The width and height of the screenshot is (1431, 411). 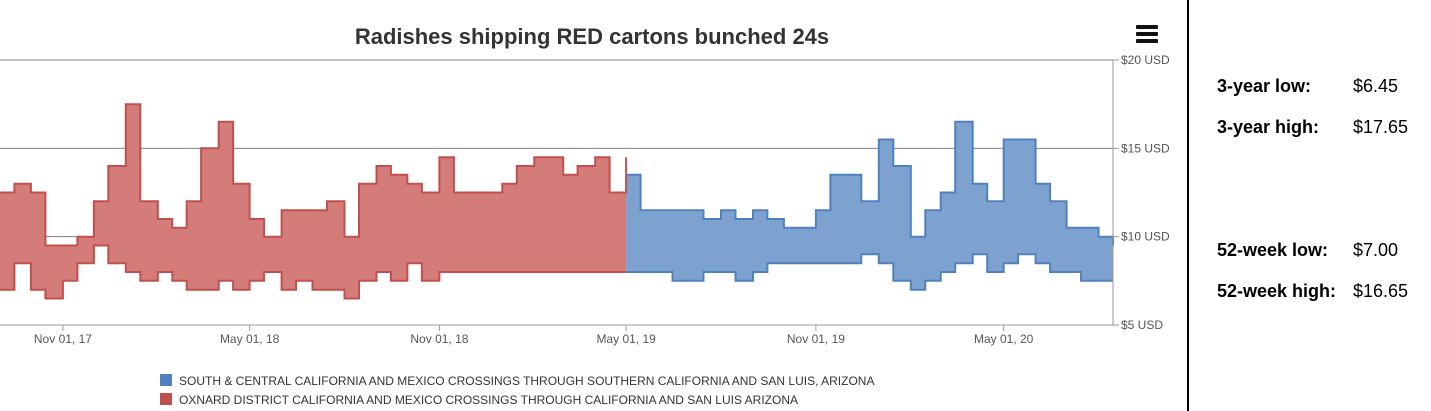 What do you see at coordinates (1264, 86) in the screenshot?
I see `stat-label: 3-year low:` at bounding box center [1264, 86].